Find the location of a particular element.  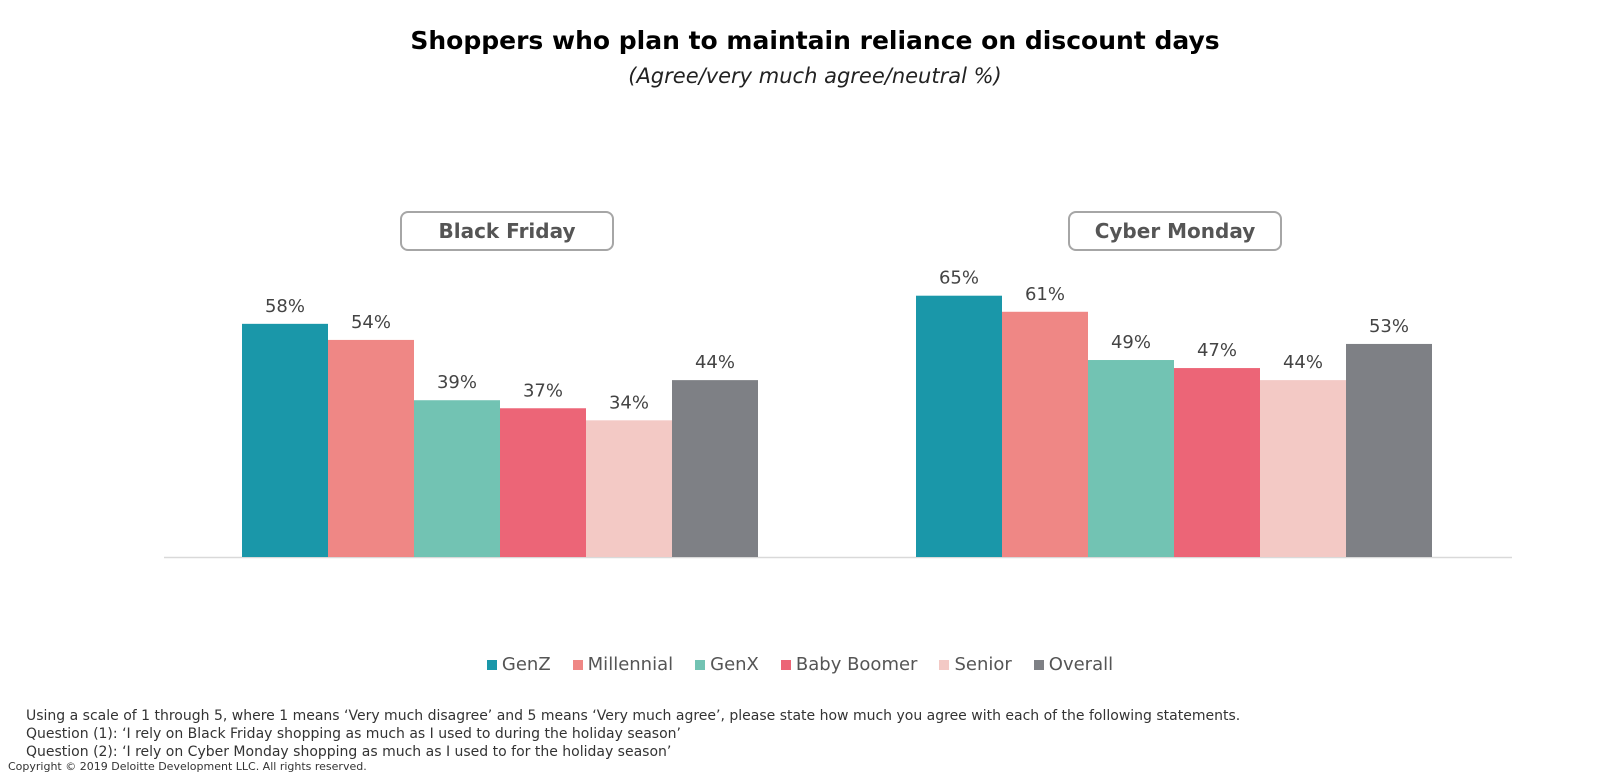

bar-black-friday-millennial is located at coordinates (371, 448).